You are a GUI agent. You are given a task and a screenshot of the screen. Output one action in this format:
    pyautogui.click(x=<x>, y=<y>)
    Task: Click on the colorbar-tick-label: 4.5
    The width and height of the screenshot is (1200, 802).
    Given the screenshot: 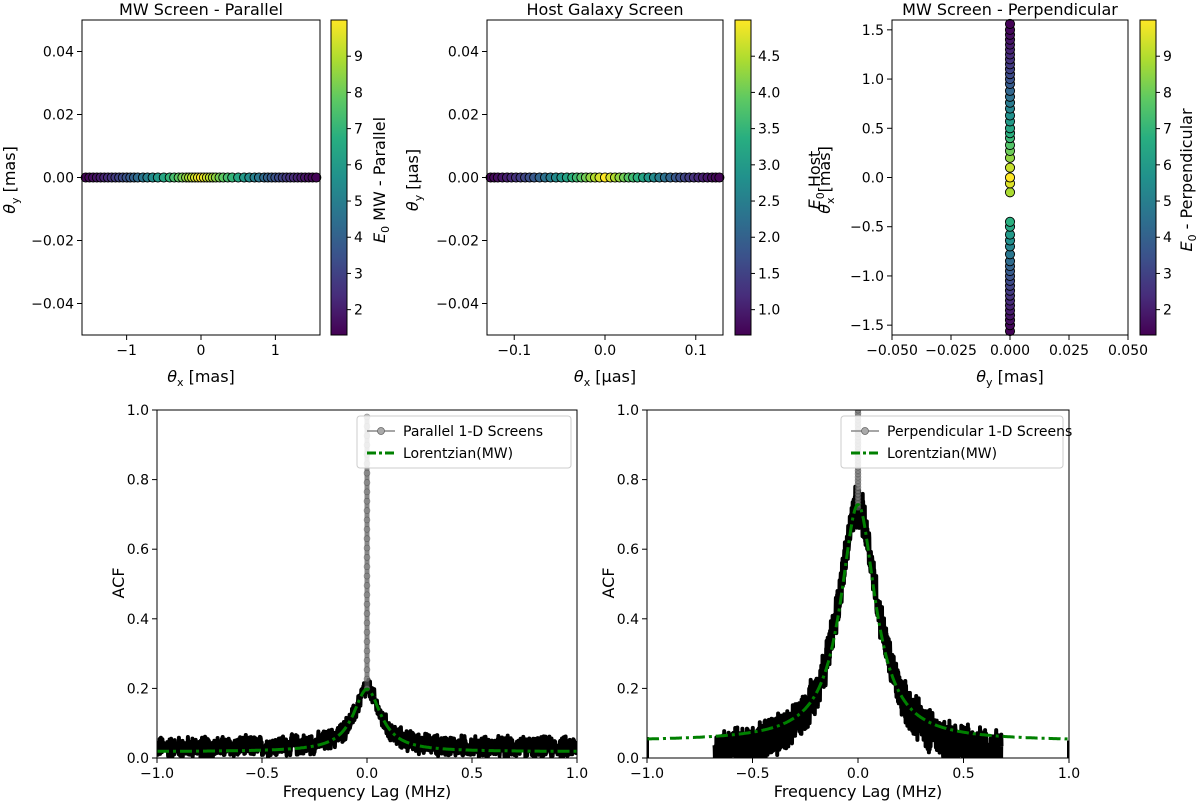 What is the action you would take?
    pyautogui.click(x=769, y=57)
    